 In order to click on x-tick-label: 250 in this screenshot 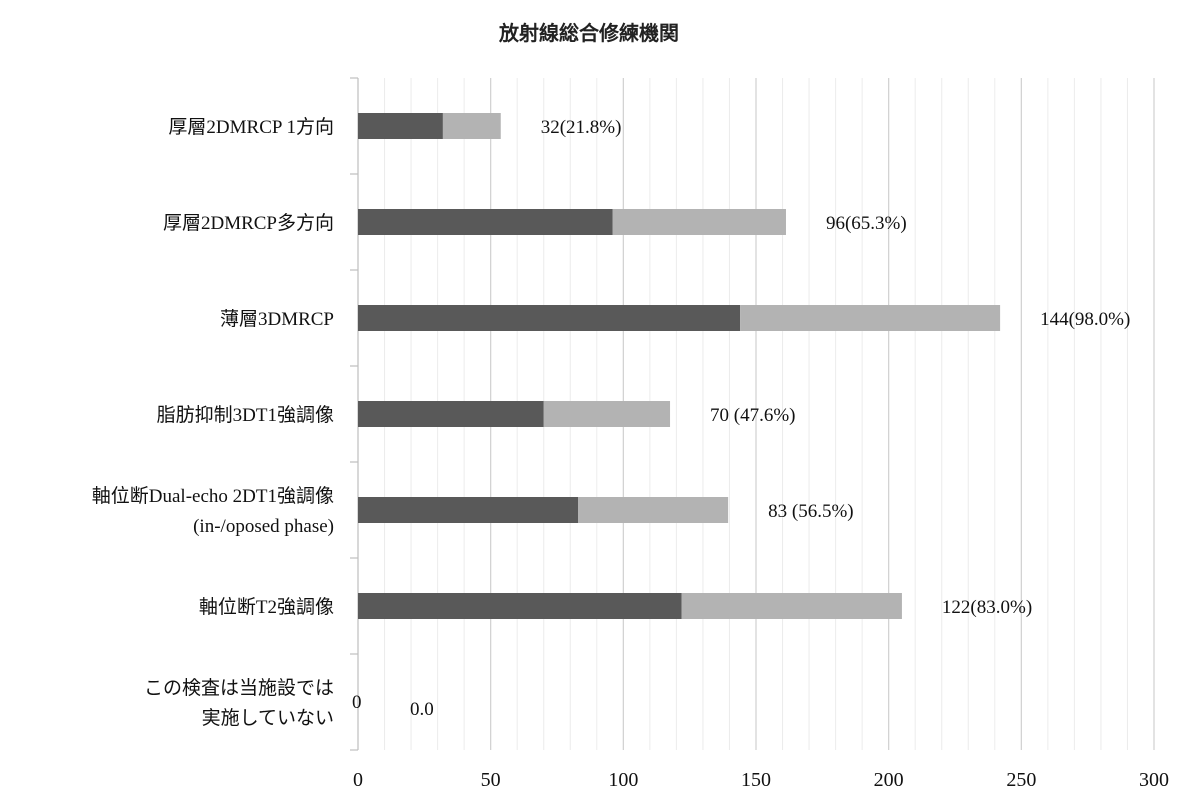, I will do `click(1021, 780)`.